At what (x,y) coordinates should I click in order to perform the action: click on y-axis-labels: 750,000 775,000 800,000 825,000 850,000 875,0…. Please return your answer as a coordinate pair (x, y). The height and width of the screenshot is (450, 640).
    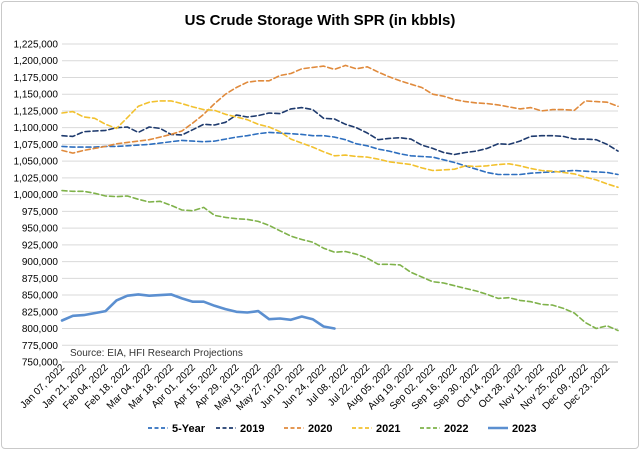
    Looking at the image, I should click on (36, 204).